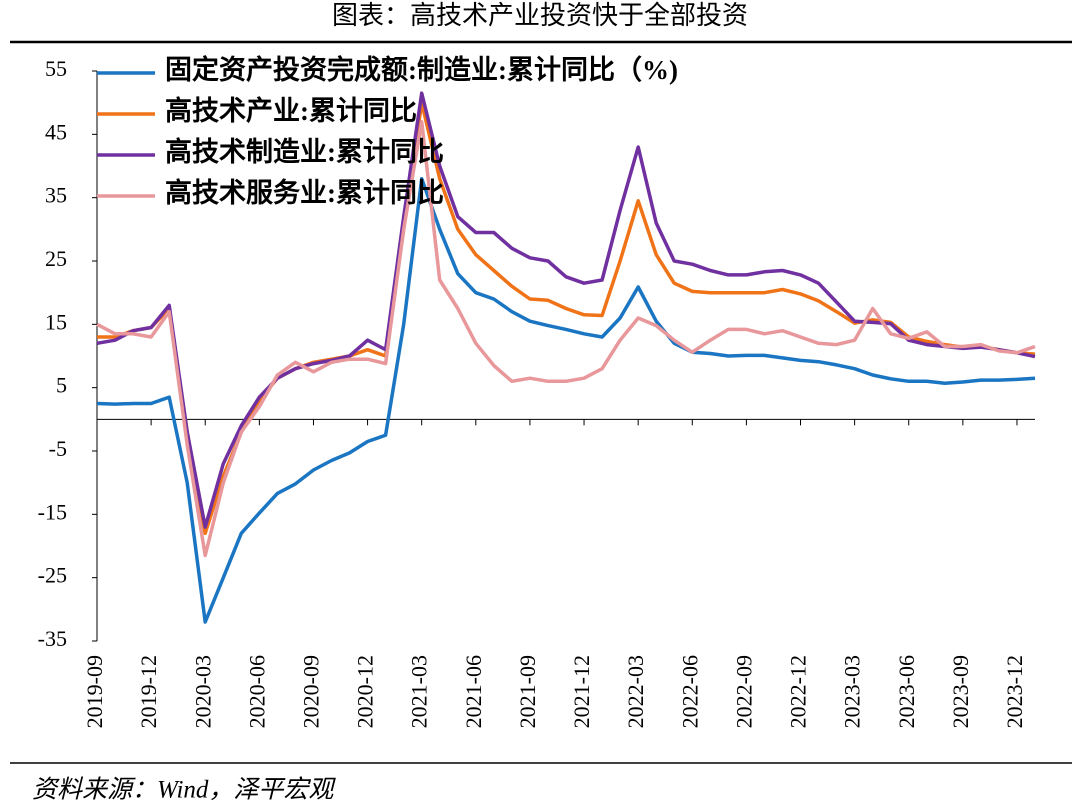  I want to click on legend-label: 高技术制造业:累计同比, so click(304, 151).